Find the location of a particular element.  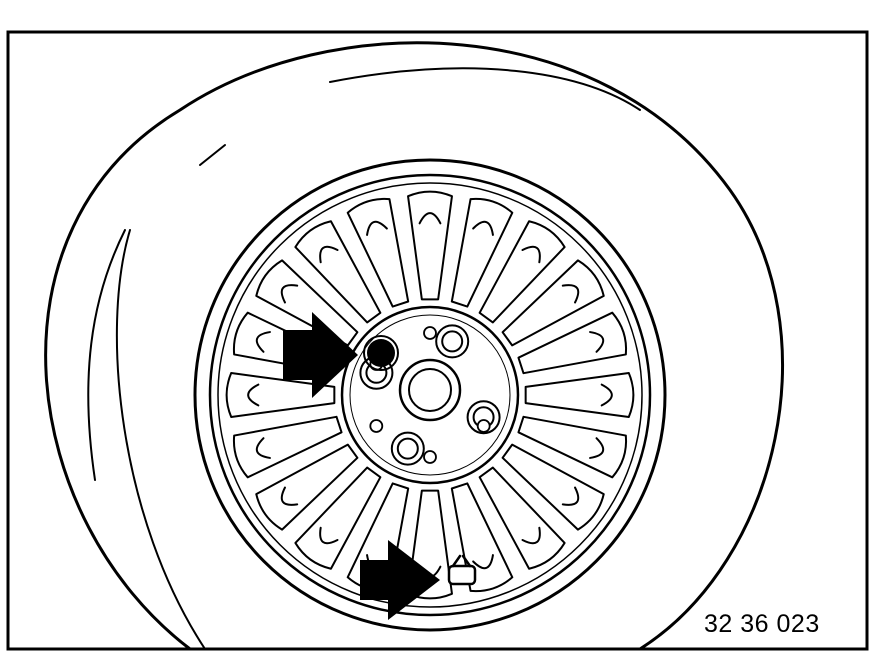

hub-face-inner is located at coordinates (430, 395).